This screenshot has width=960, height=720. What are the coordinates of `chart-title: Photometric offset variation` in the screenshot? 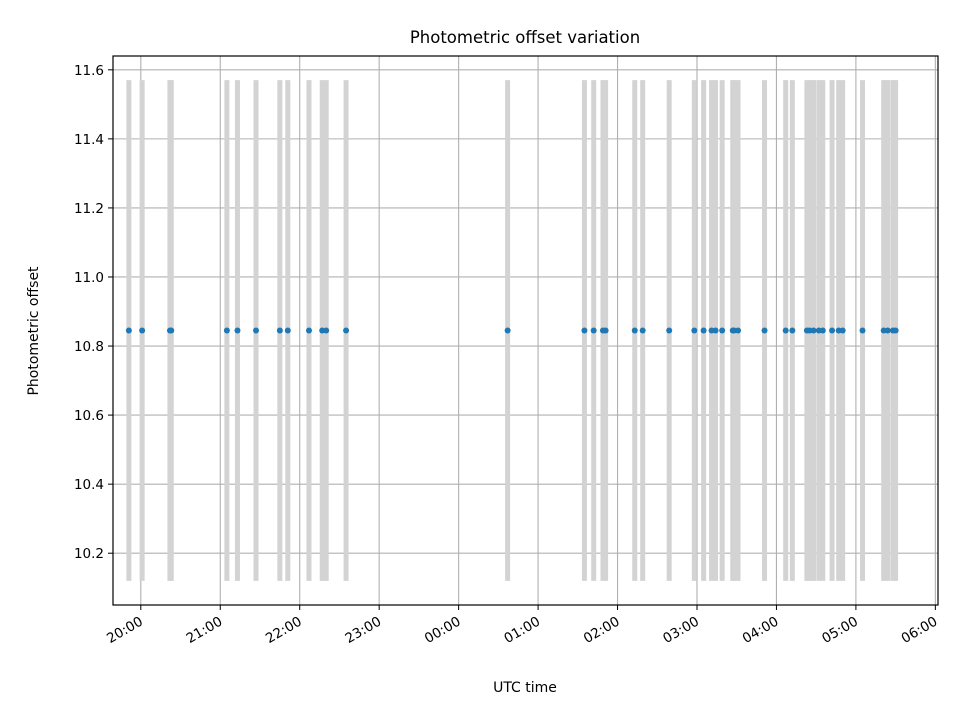 It's located at (525, 37).